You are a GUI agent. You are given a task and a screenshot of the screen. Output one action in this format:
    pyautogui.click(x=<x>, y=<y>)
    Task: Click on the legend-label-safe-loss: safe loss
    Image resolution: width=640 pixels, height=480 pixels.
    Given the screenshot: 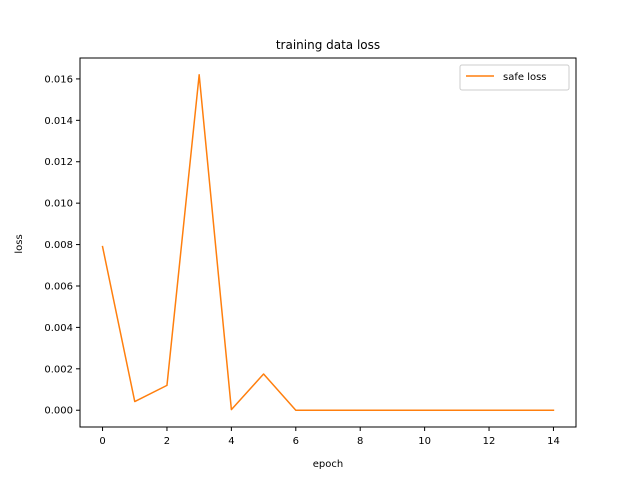 What is the action you would take?
    pyautogui.click(x=525, y=77)
    